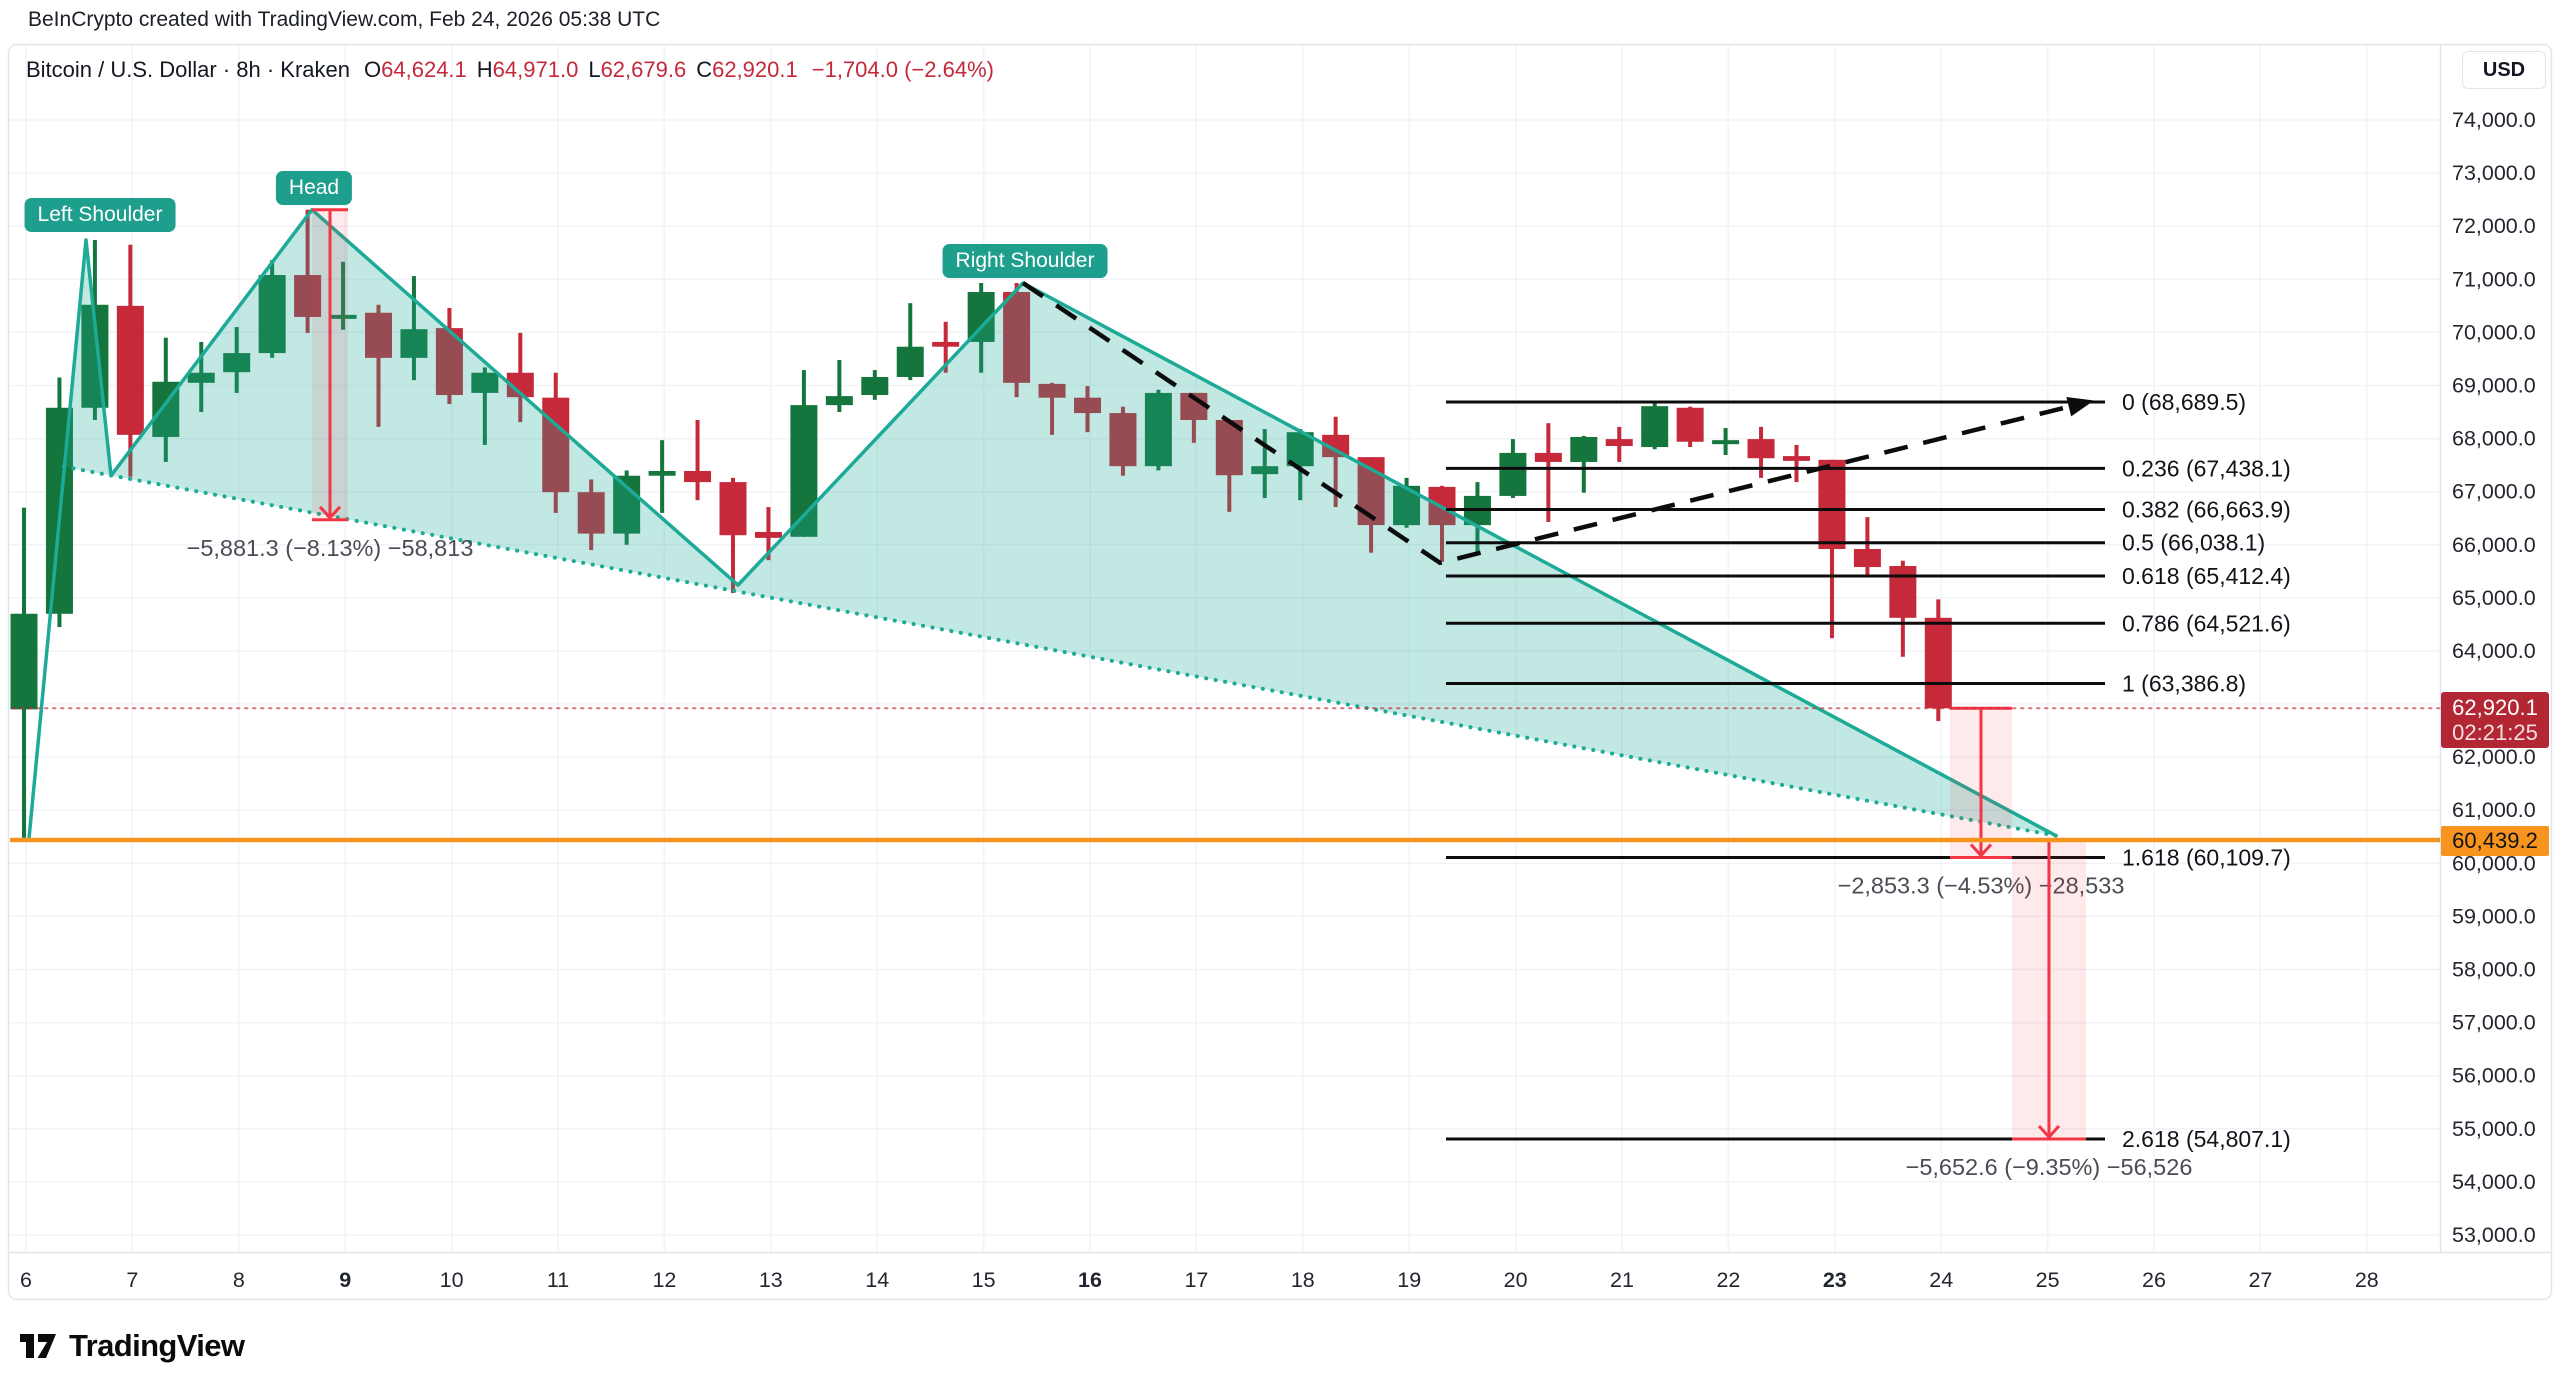  Describe the element at coordinates (2193, 543) in the screenshot. I see `fib-level-label: 0.5 (66,038.1)` at that location.